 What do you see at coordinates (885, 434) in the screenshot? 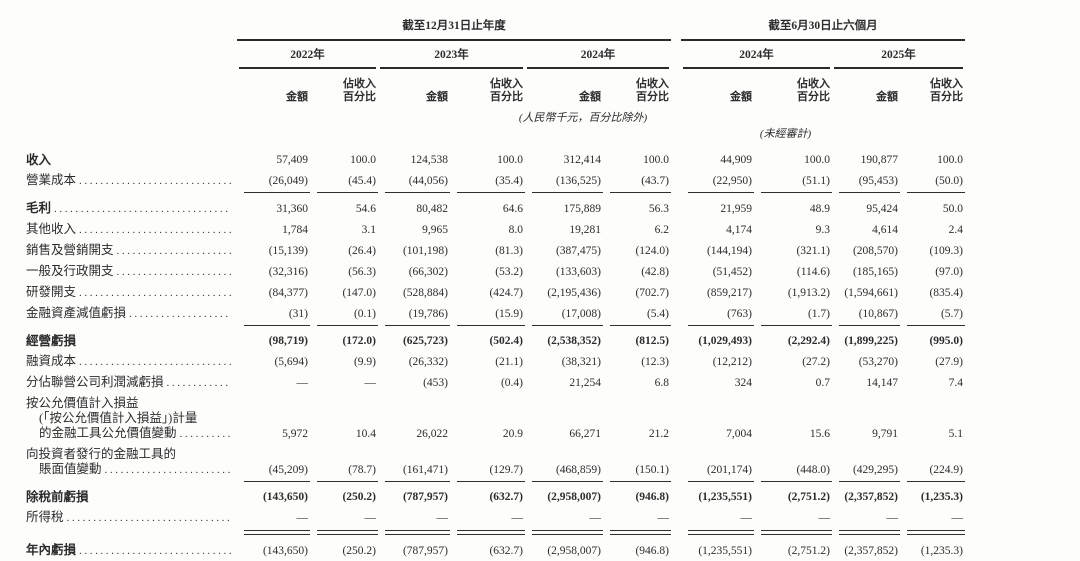
I see `value-cell-fvtpl-fair-value-changes-col9: 9,791` at bounding box center [885, 434].